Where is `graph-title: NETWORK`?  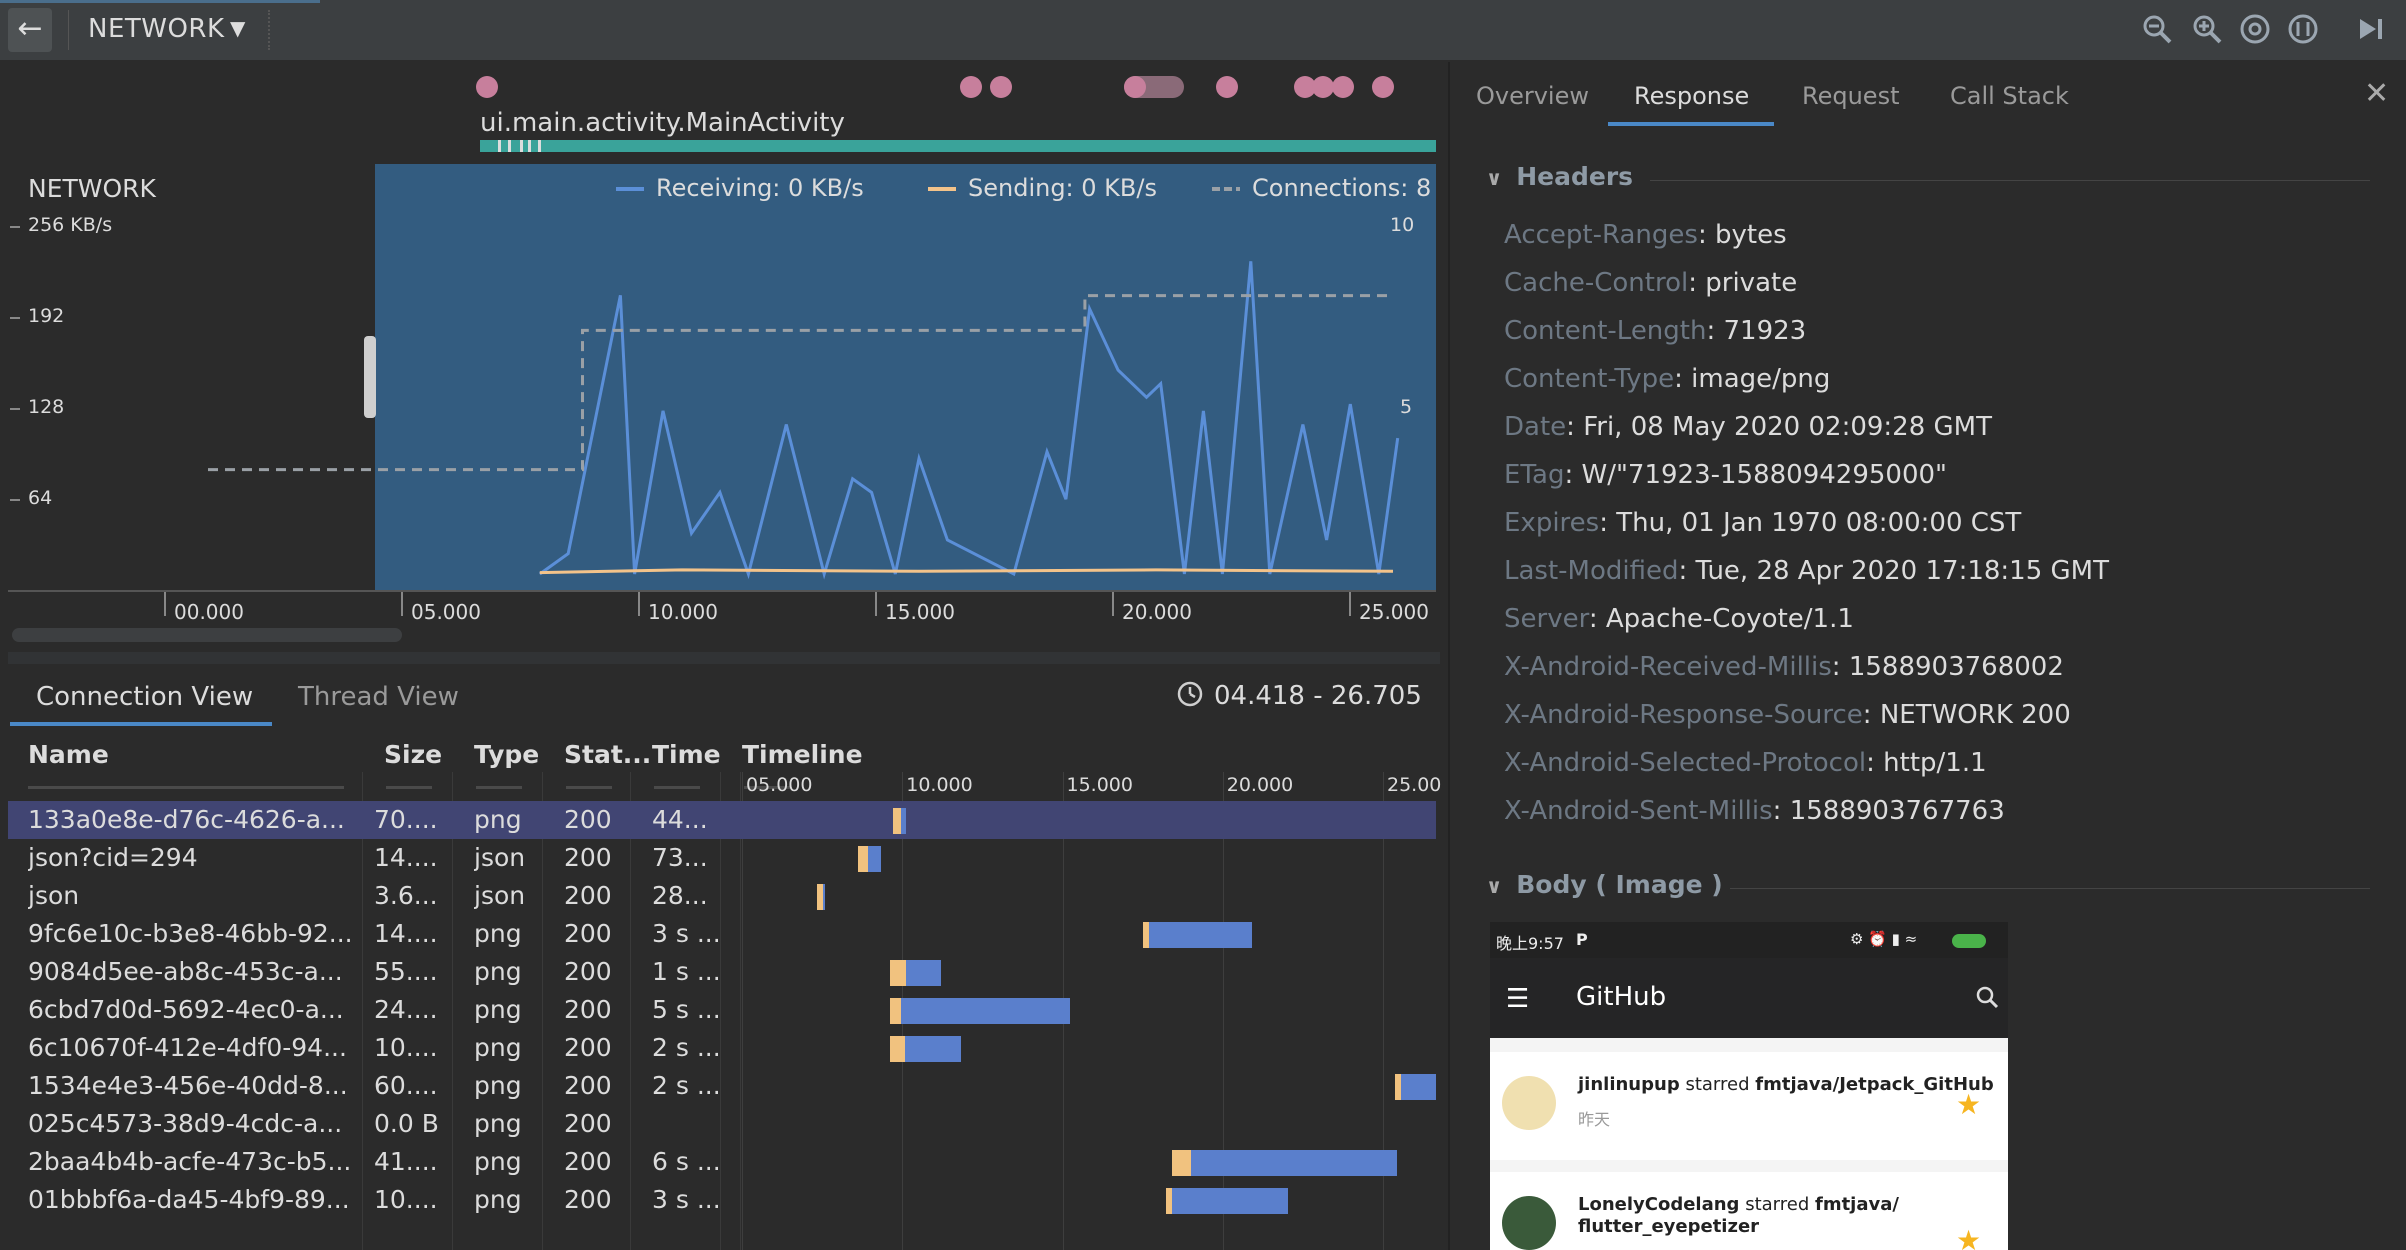
graph-title: NETWORK is located at coordinates (92, 188).